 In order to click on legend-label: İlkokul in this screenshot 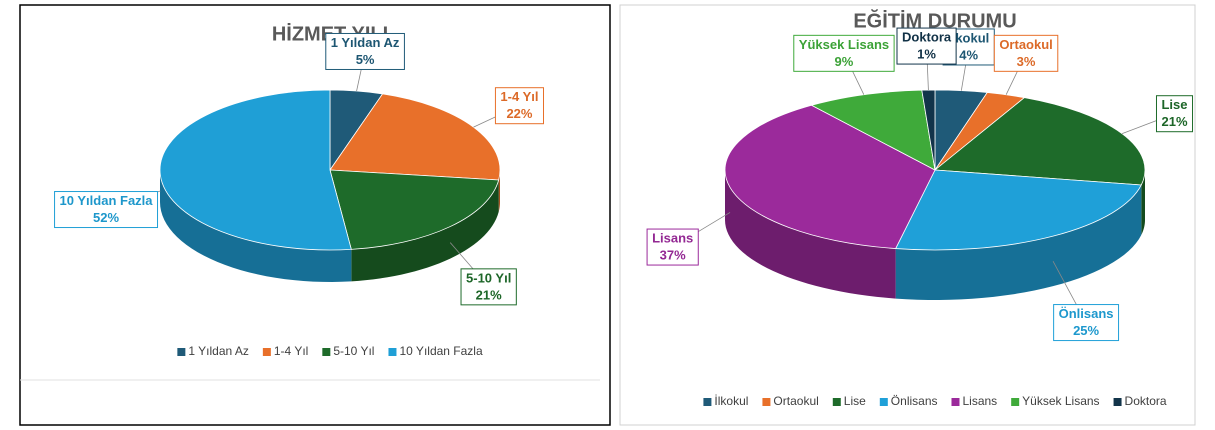, I will do `click(731, 401)`.